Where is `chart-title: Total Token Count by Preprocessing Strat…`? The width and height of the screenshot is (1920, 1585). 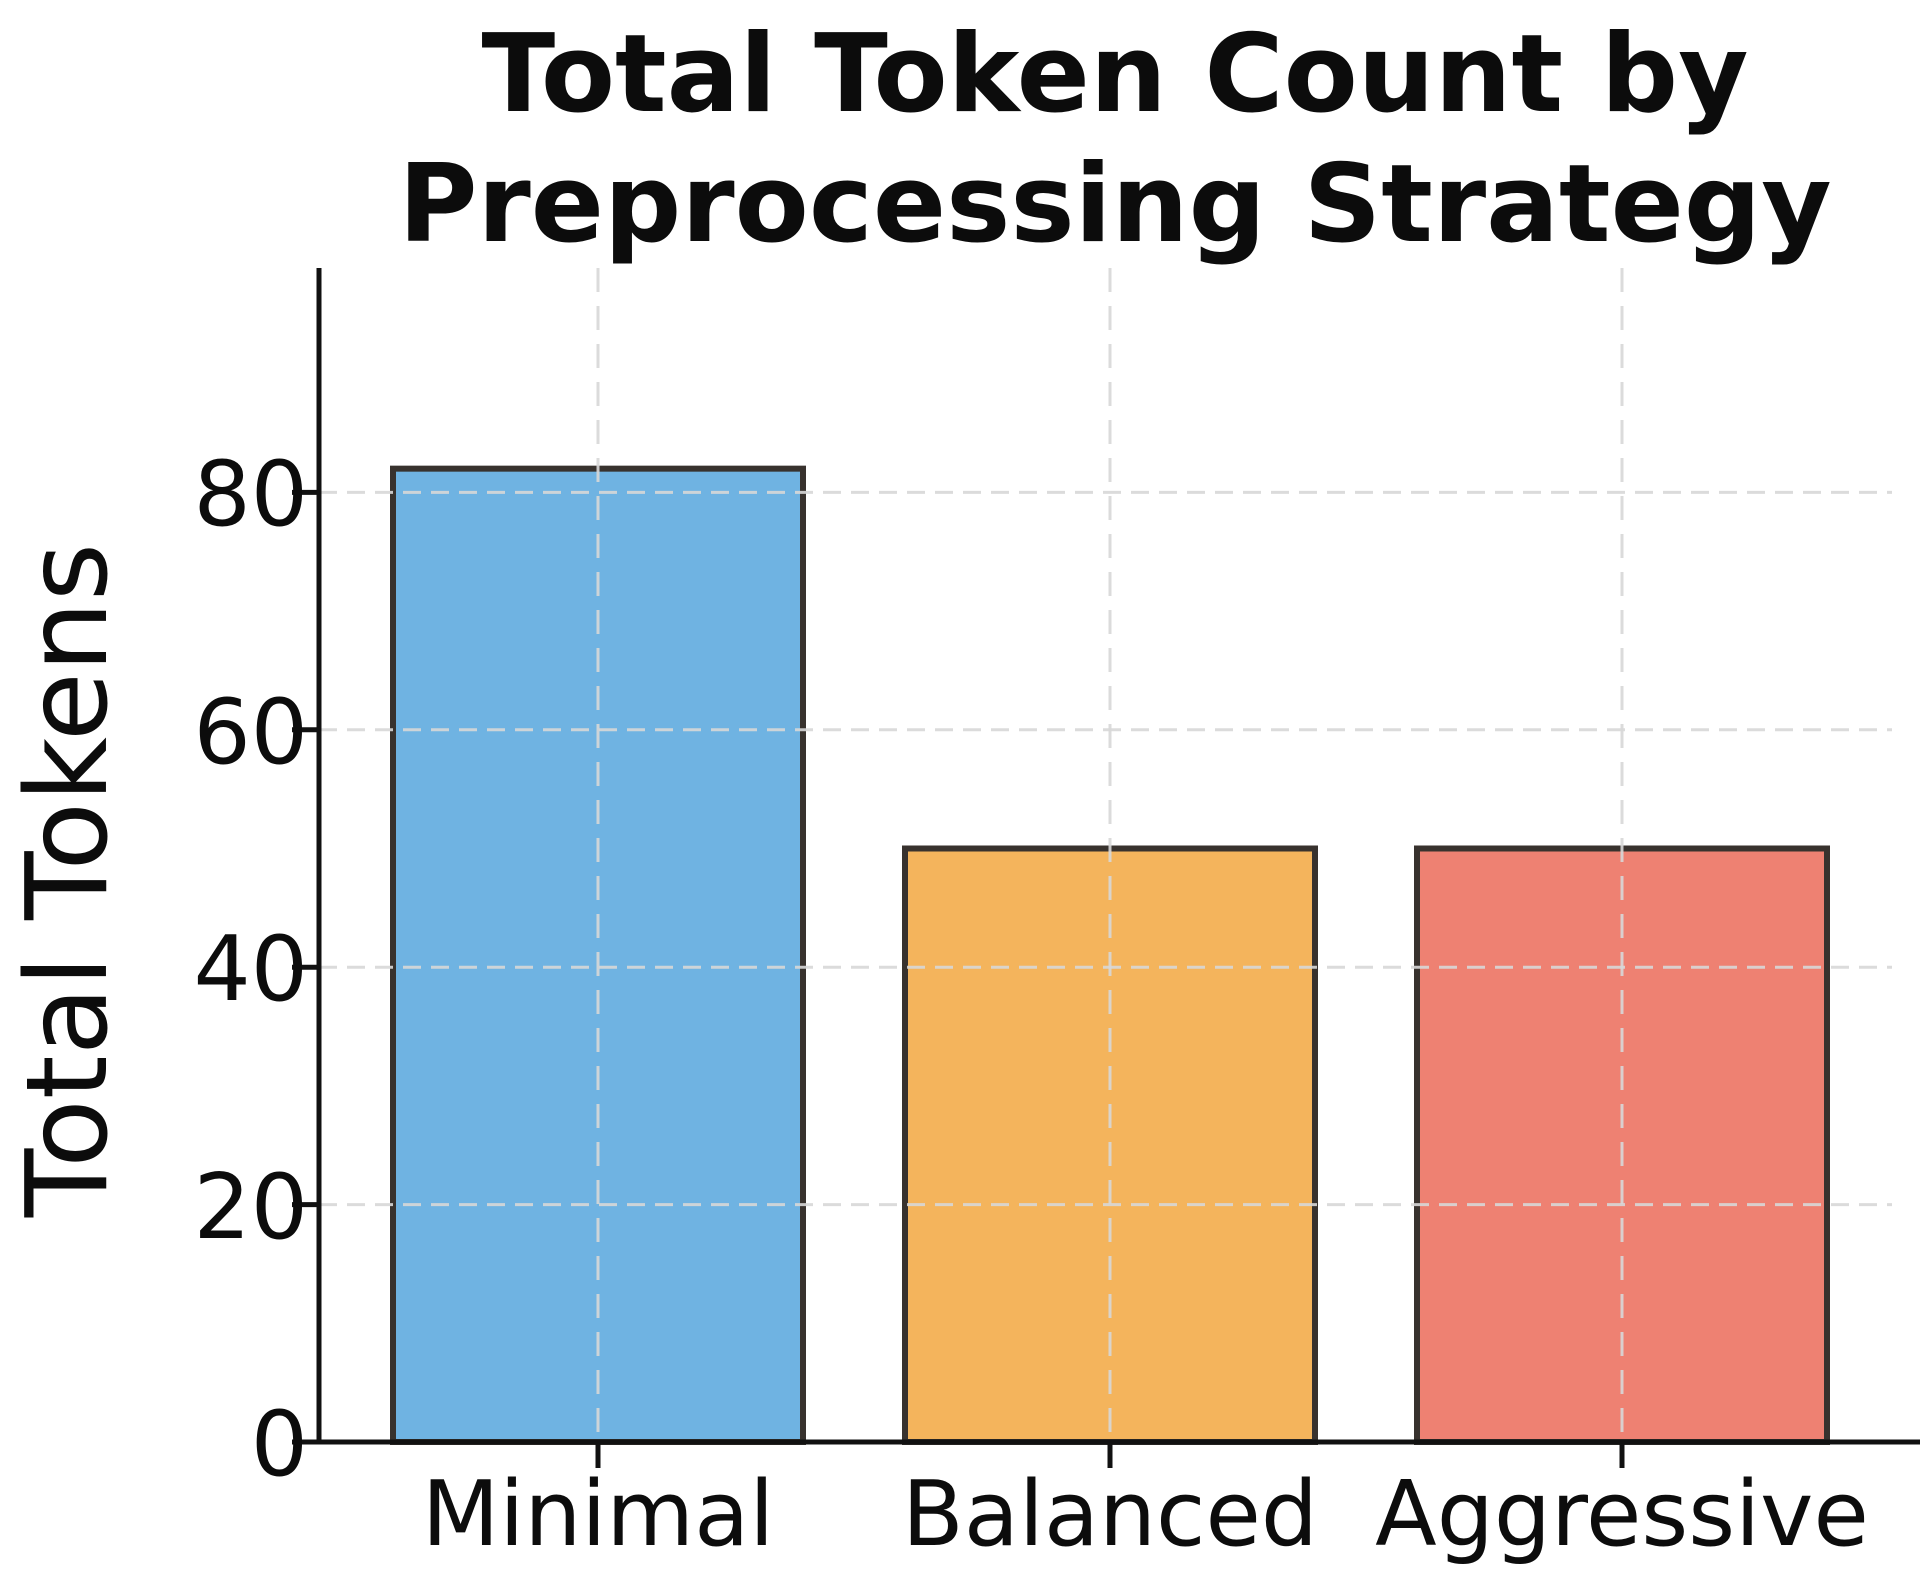 chart-title: Total Token Count by Preprocessing Strat… is located at coordinates (1115, 139).